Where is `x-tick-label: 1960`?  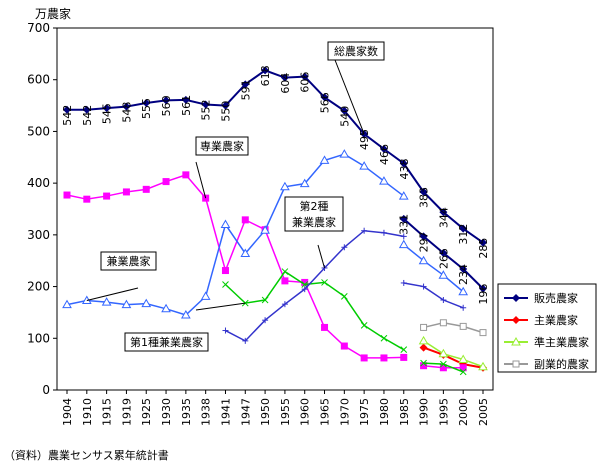 x-tick-label: 1960 is located at coordinates (305, 412).